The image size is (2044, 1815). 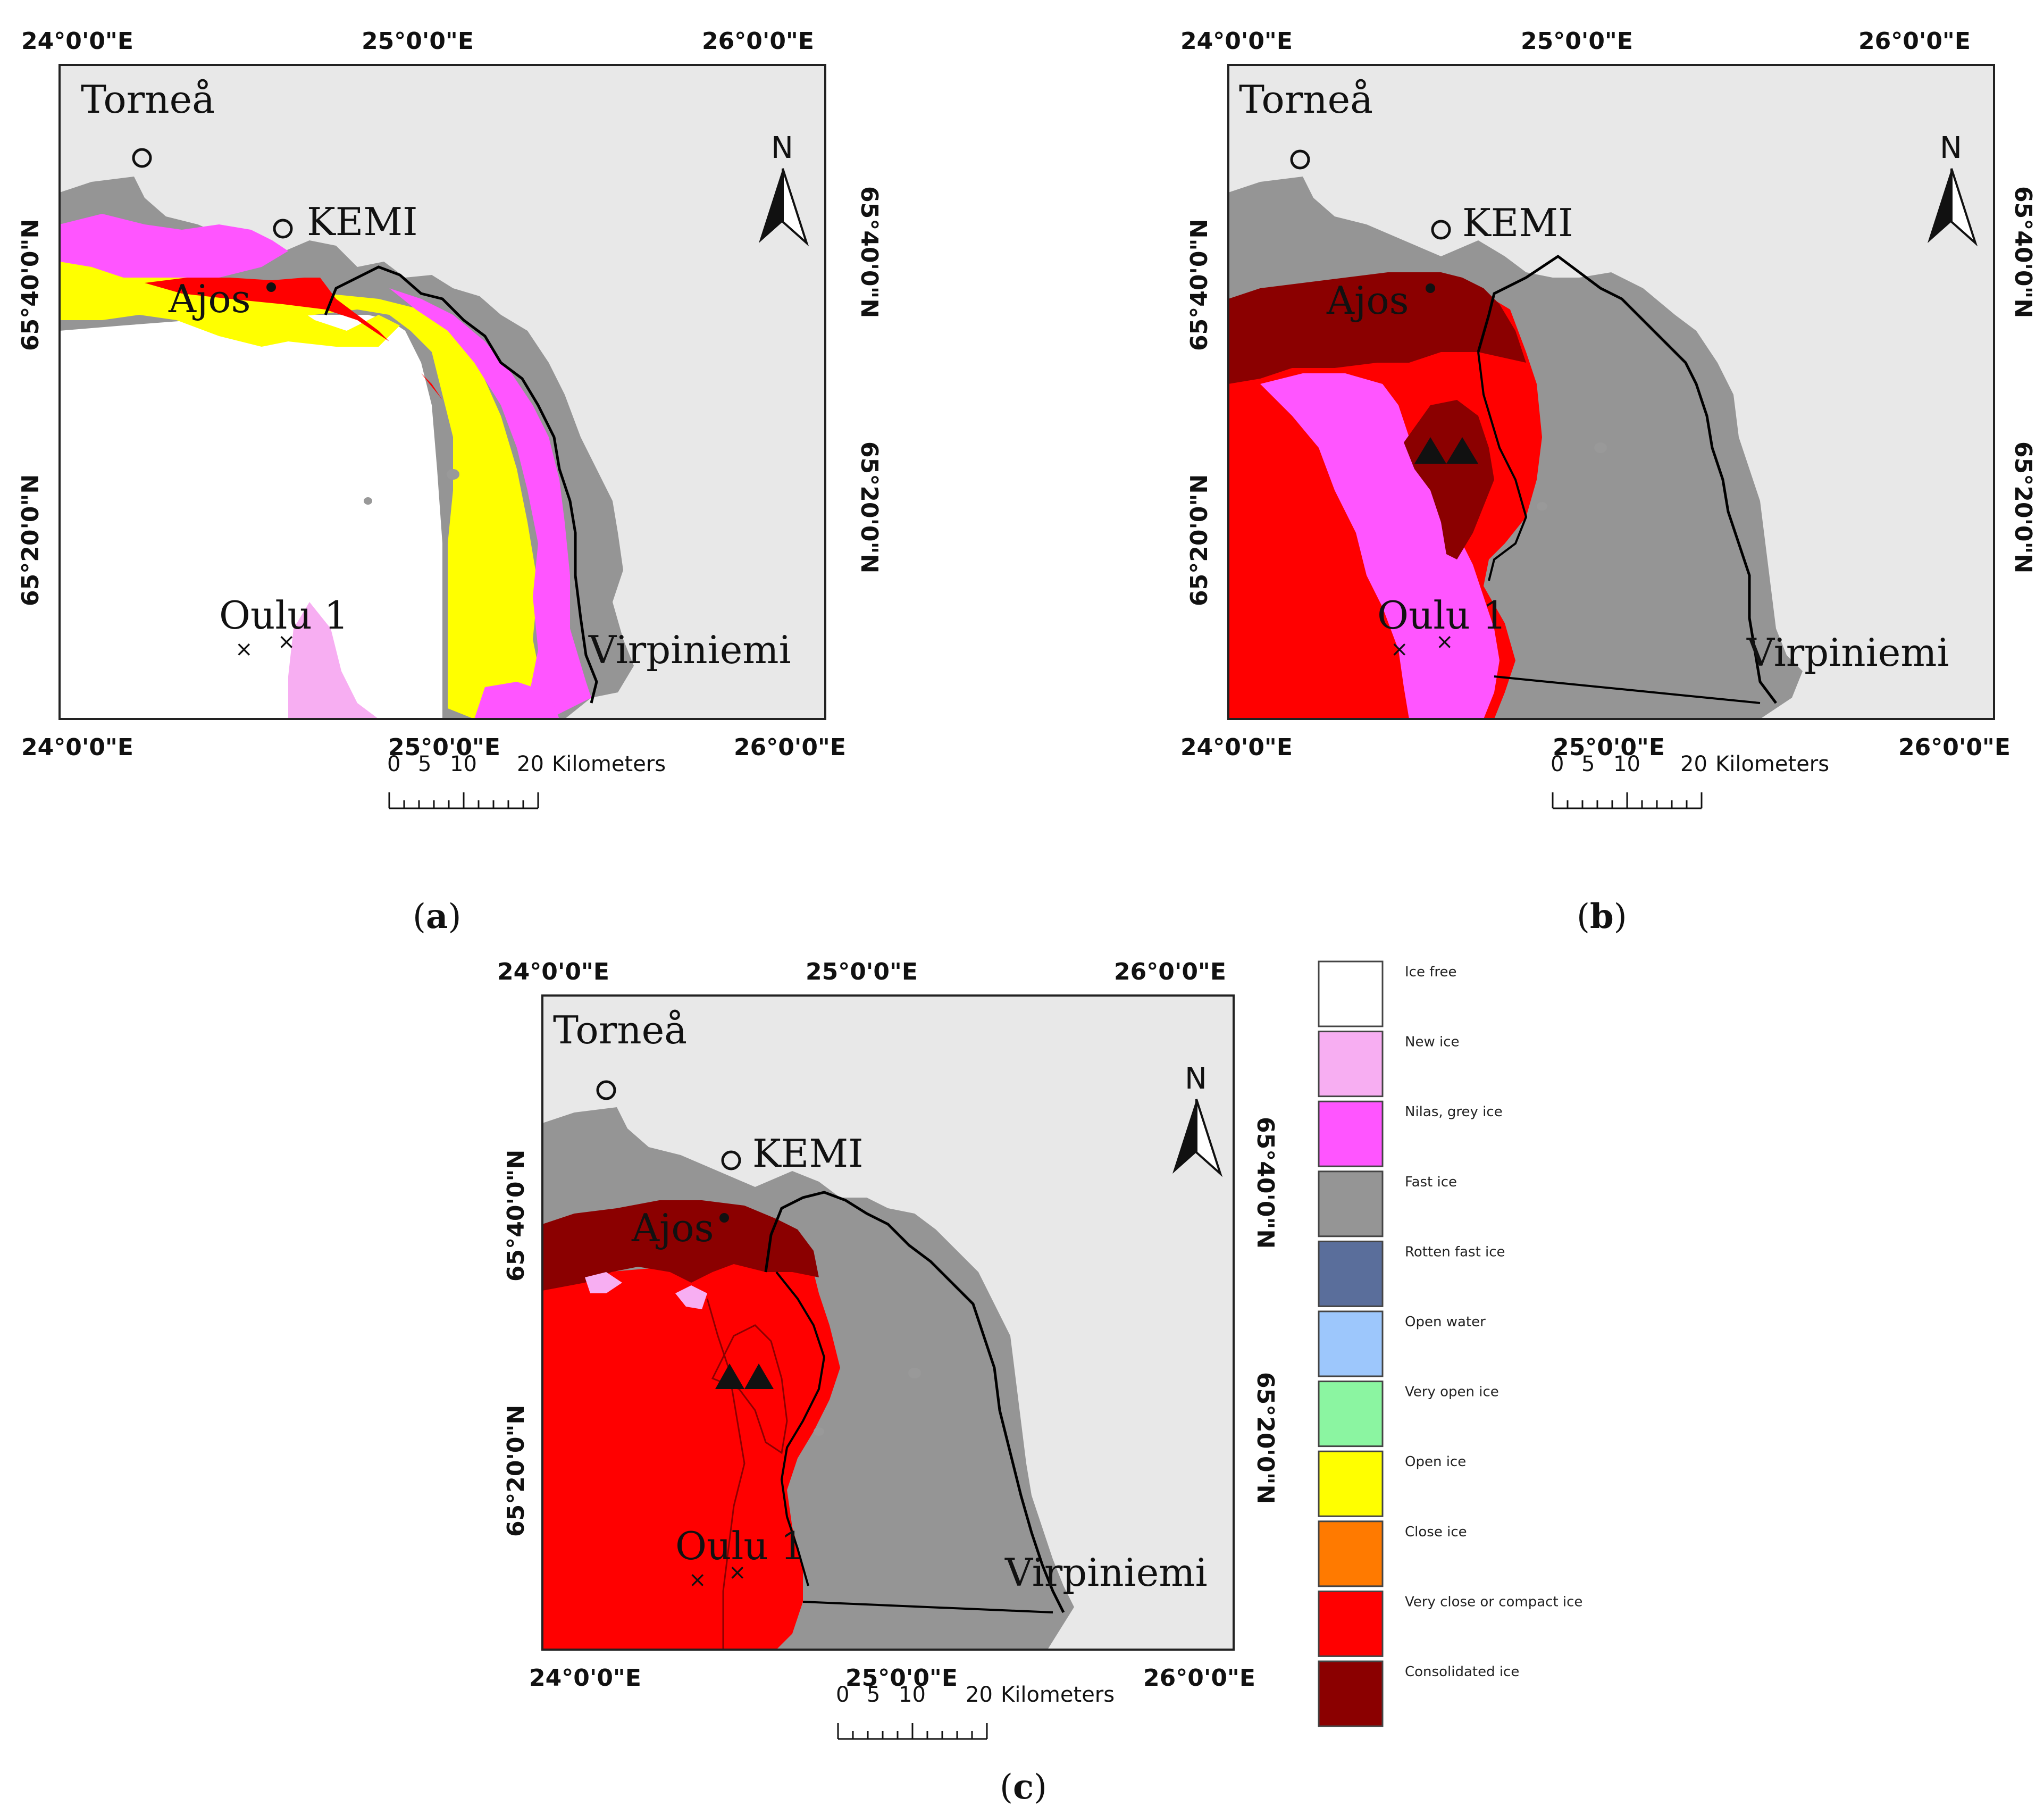 What do you see at coordinates (1024, 1787) in the screenshot?
I see `caption-c: (c)` at bounding box center [1024, 1787].